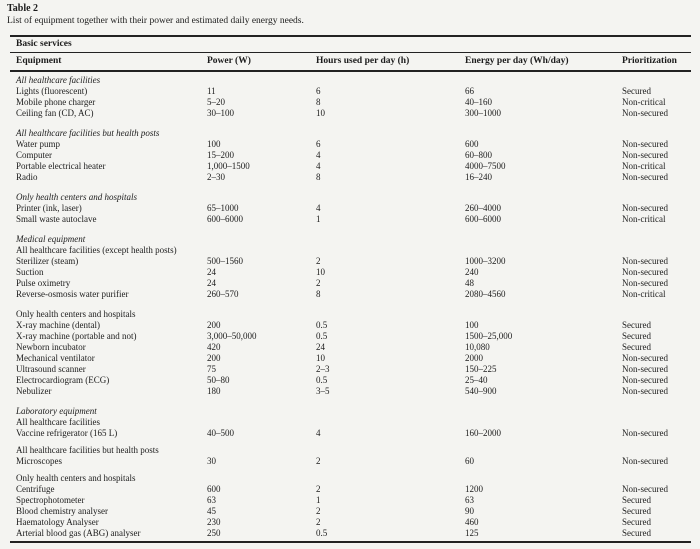  Describe the element at coordinates (469, 511) in the screenshot. I see `cell-energy: 90` at that location.